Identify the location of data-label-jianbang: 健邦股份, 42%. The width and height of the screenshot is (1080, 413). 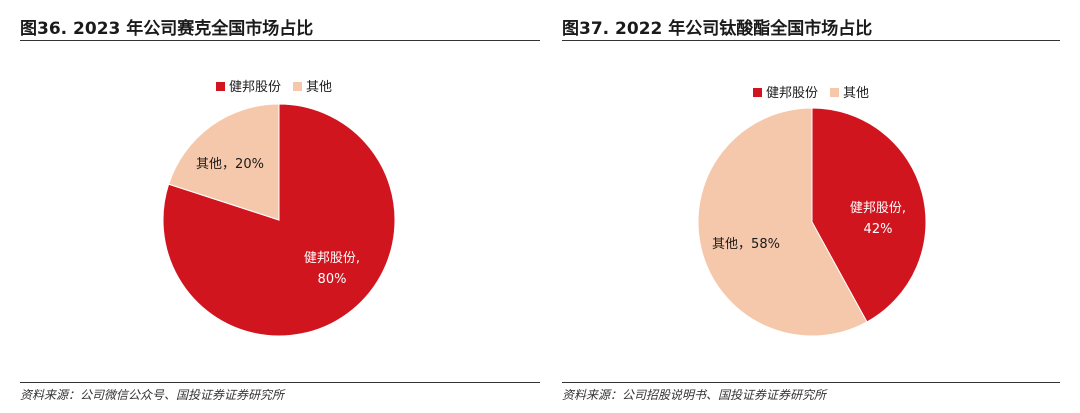
(878, 219).